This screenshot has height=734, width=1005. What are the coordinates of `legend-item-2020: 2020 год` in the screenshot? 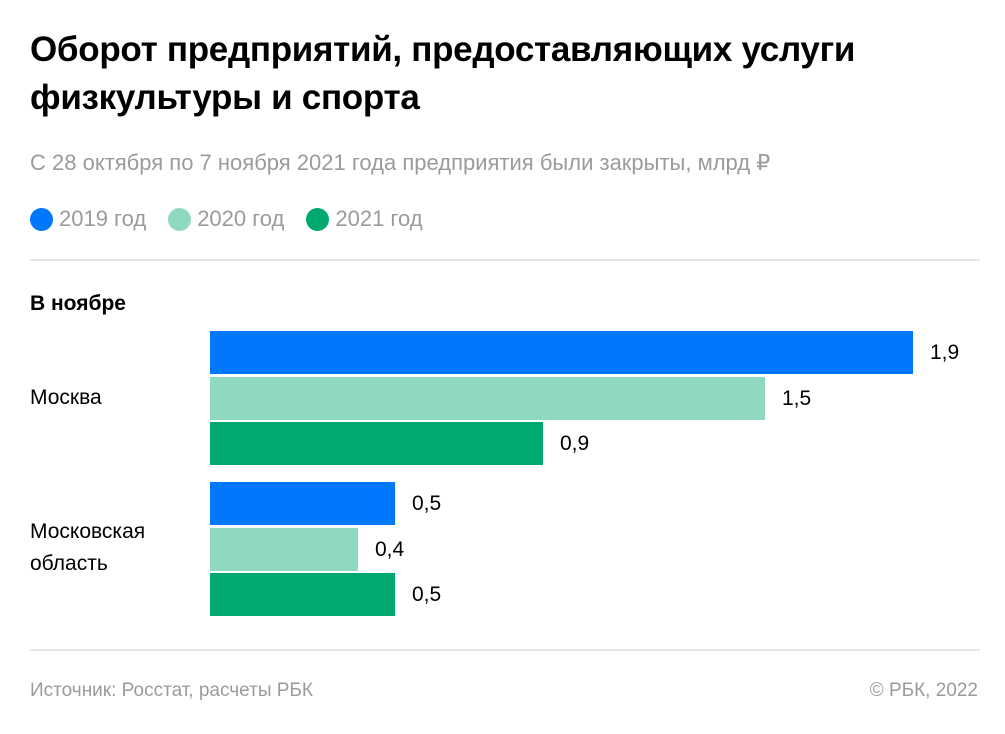 It's located at (226, 219).